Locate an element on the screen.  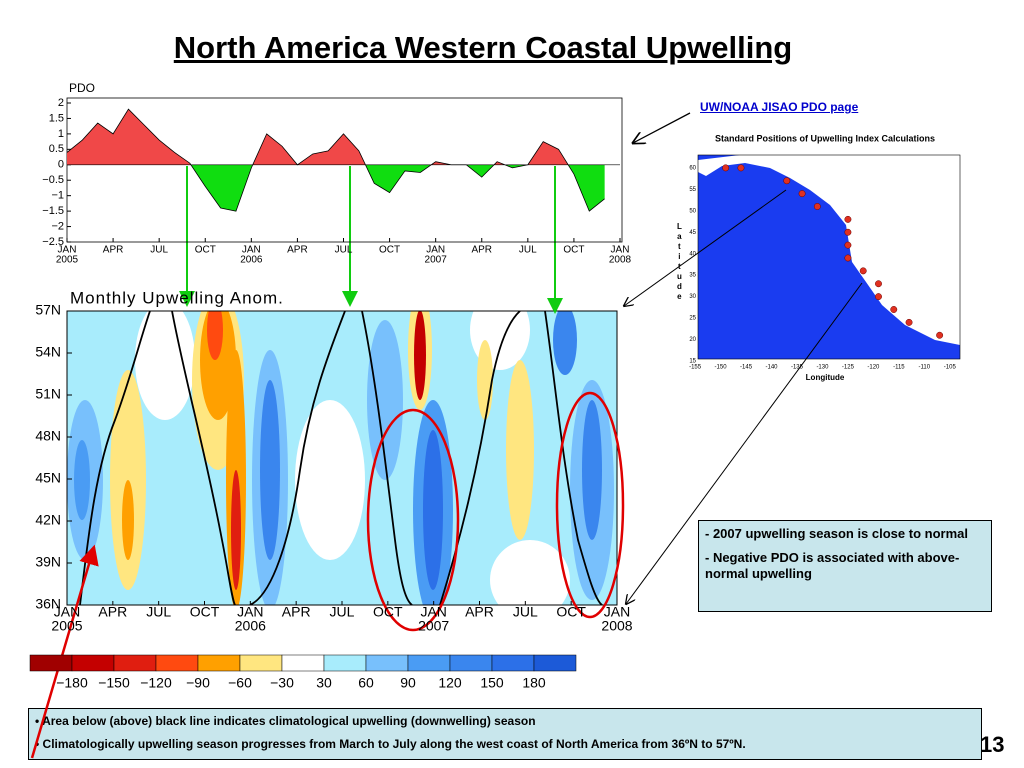
x-tick-label: -105 is located at coordinates (950, 368).